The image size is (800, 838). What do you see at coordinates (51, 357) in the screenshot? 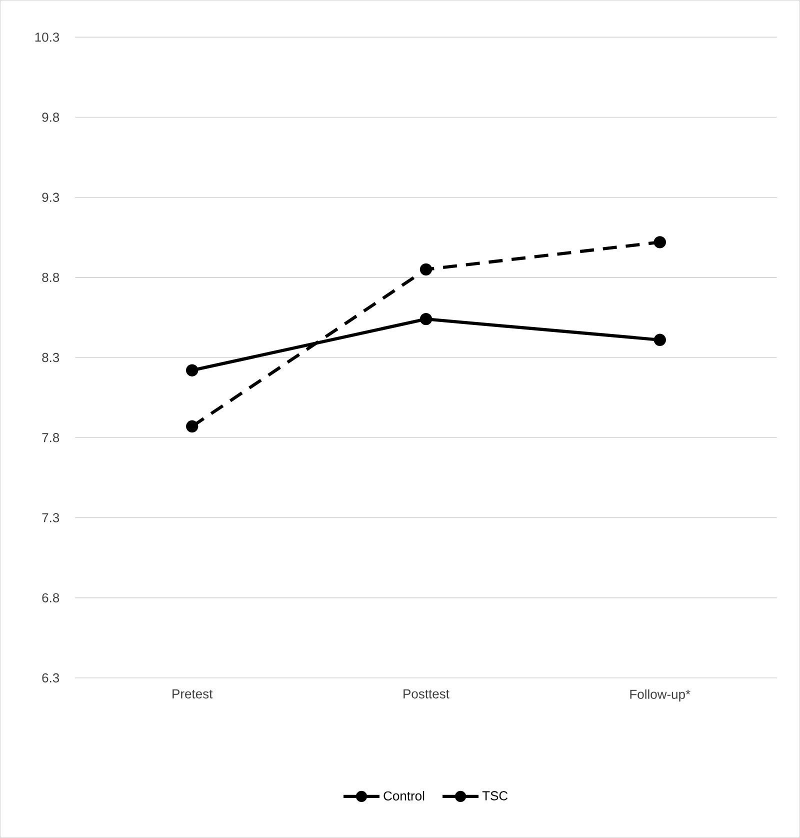
I see `y-tick-label: 8.3` at bounding box center [51, 357].